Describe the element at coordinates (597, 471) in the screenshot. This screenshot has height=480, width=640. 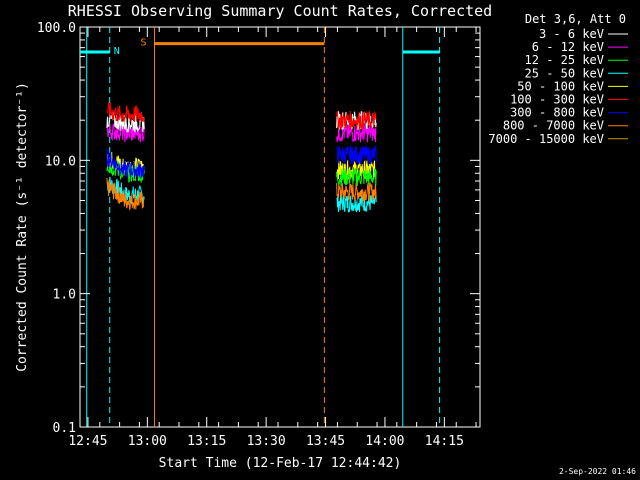
I see `footer-timestamp: 2-Sep-2022 01:46` at that location.